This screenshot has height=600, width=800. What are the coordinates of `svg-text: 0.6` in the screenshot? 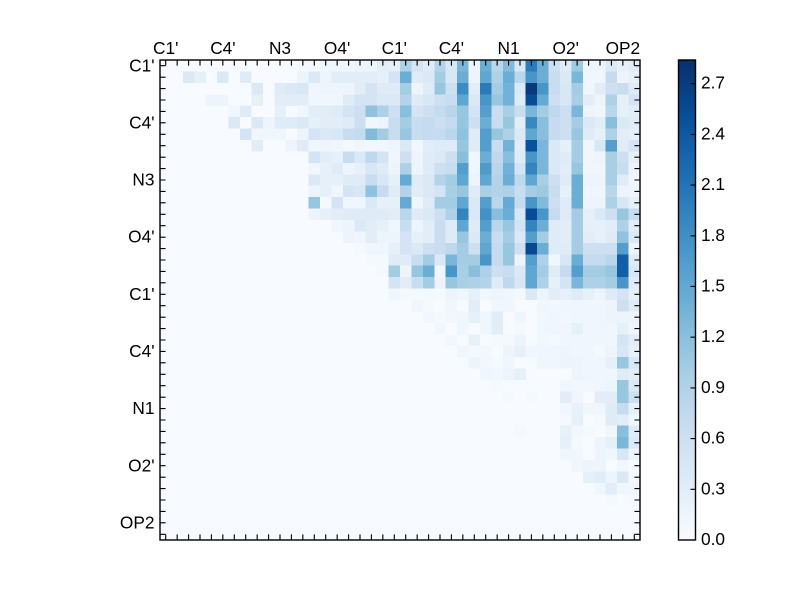 It's located at (713, 438).